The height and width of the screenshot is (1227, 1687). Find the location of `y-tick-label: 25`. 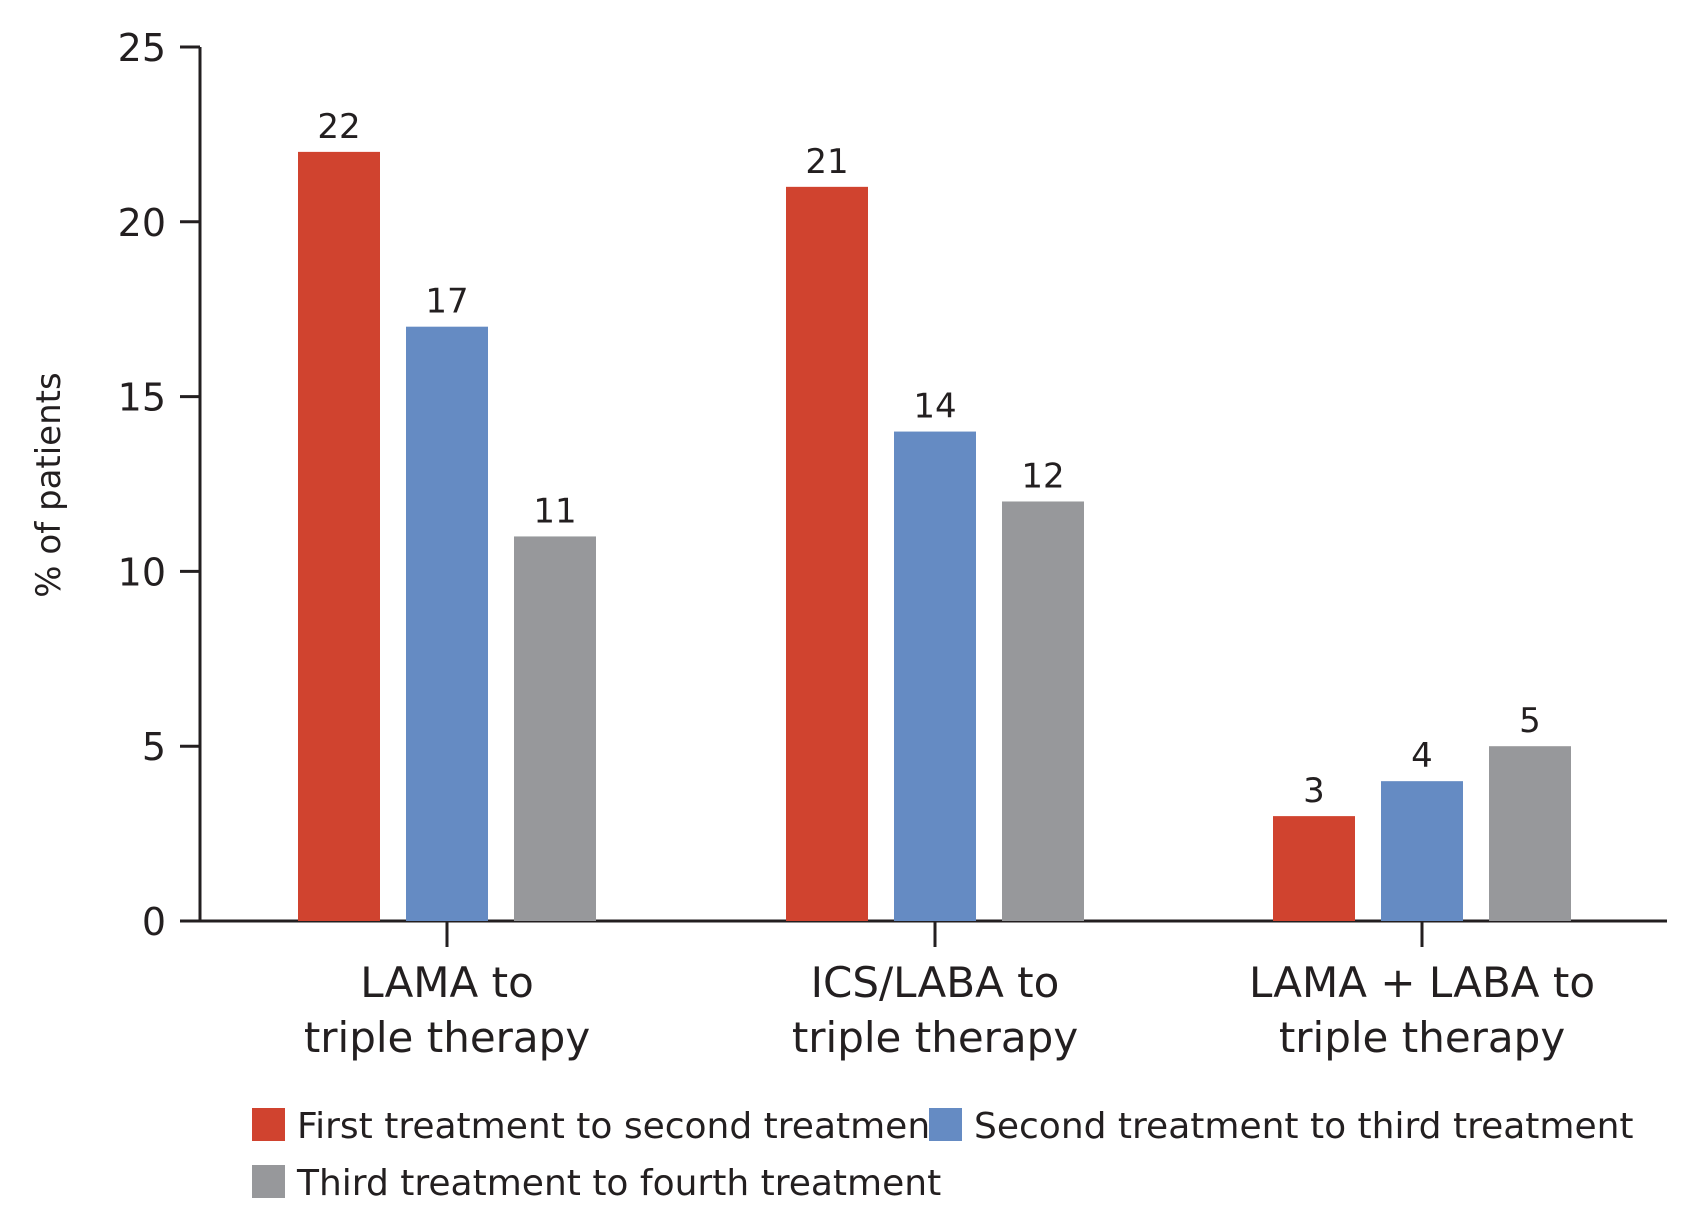

y-tick-label: 25 is located at coordinates (142, 48).